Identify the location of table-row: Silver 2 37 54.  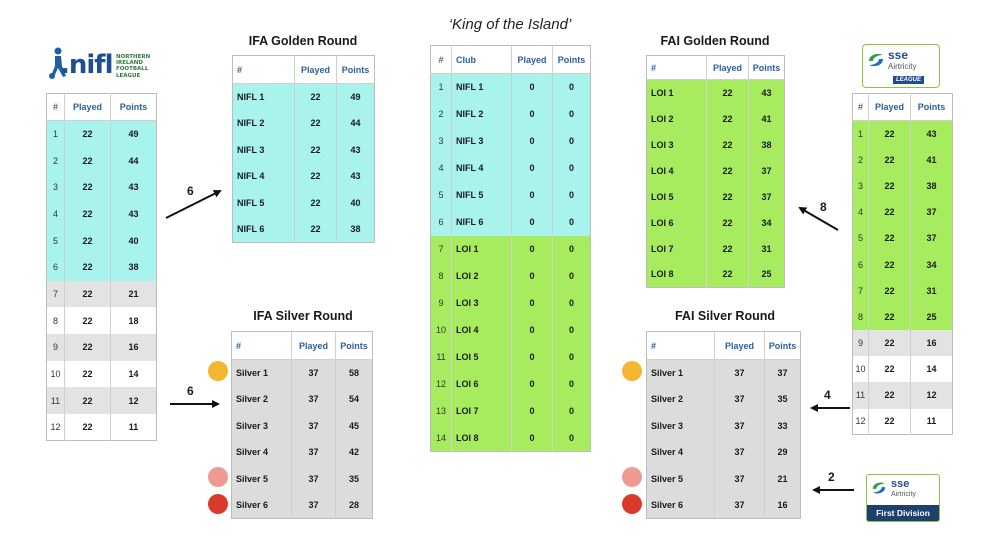
(302, 399).